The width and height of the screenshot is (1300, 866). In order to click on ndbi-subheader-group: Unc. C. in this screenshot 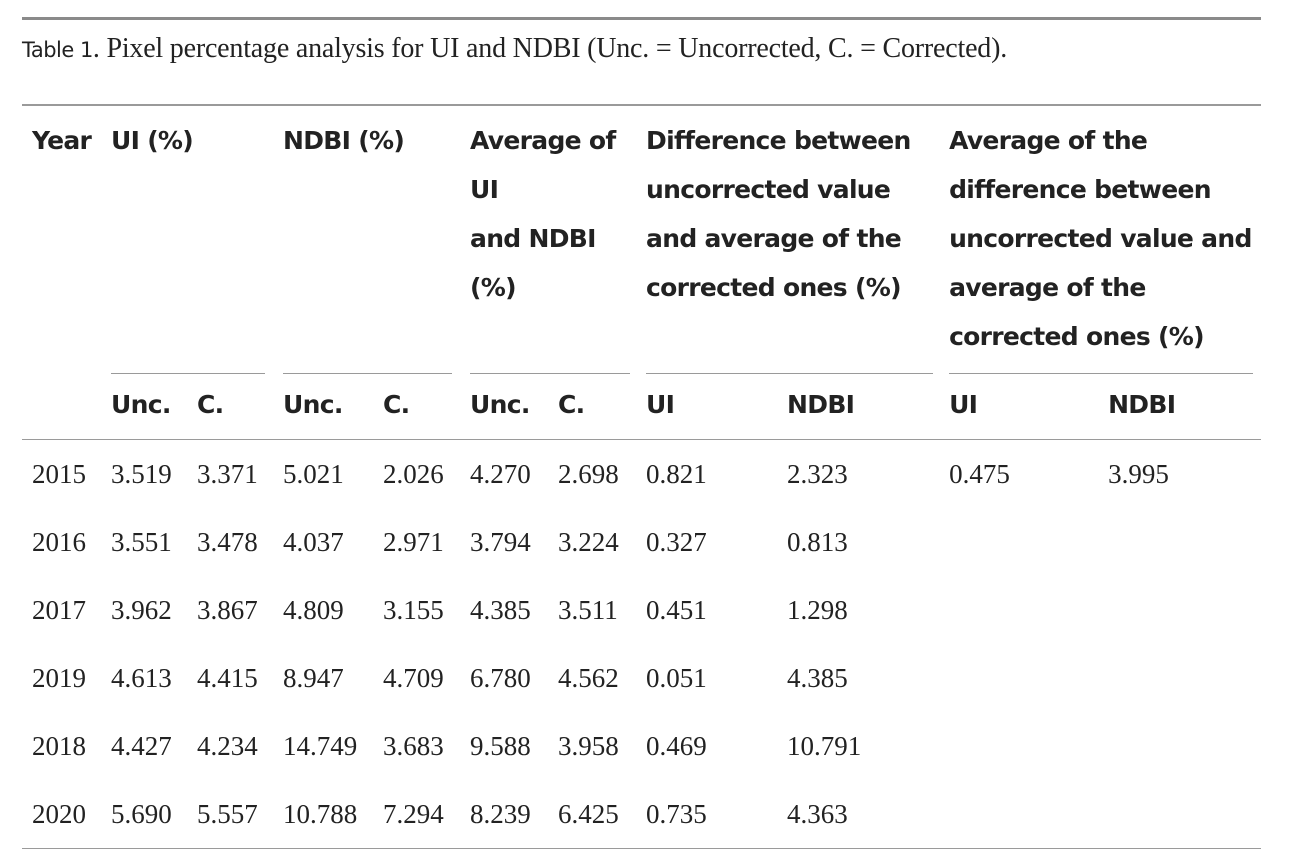, I will do `click(376, 403)`.